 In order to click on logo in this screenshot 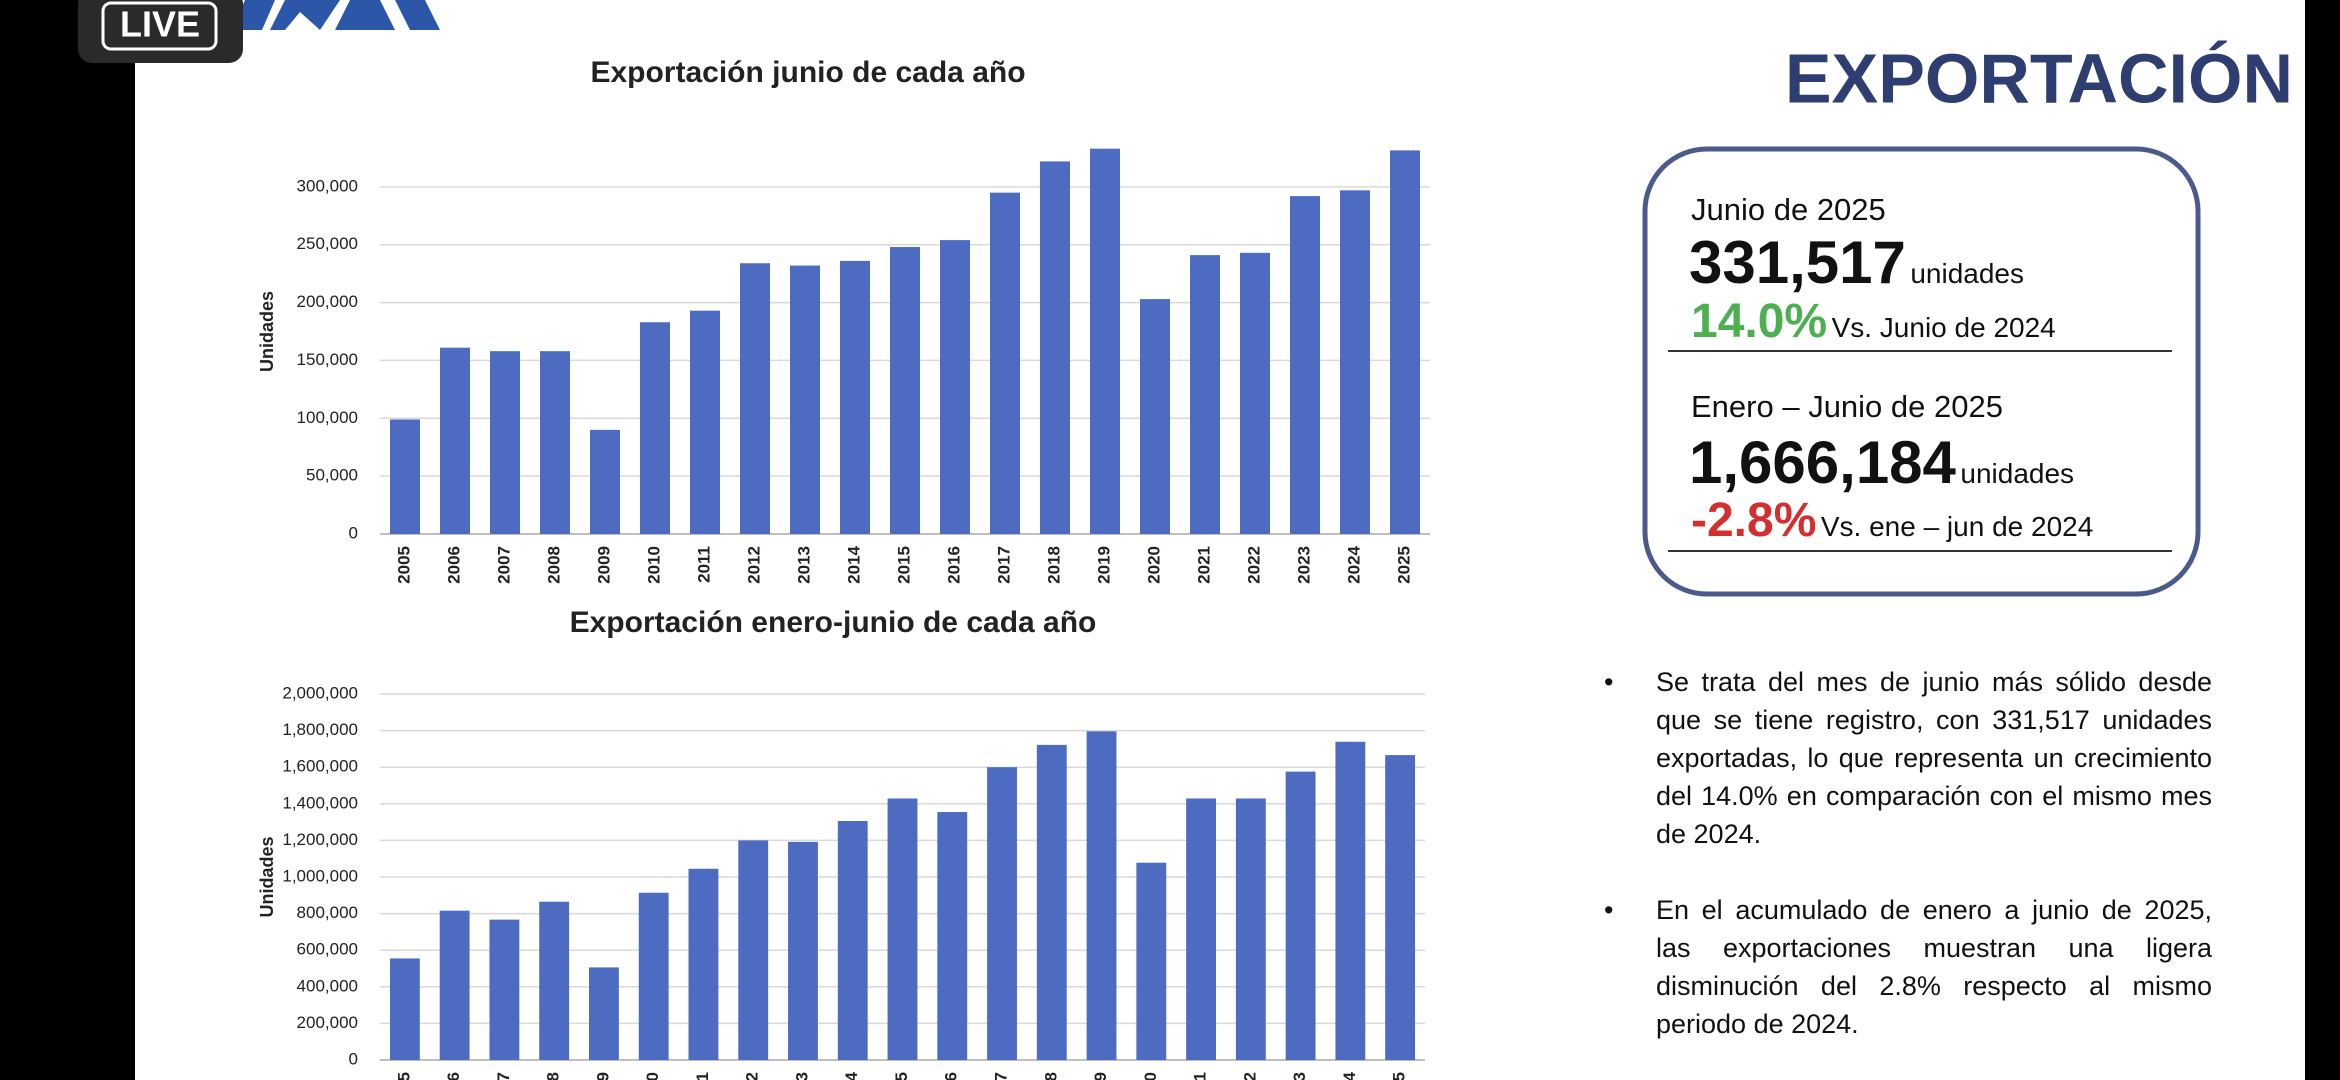, I will do `click(305, 15)`.